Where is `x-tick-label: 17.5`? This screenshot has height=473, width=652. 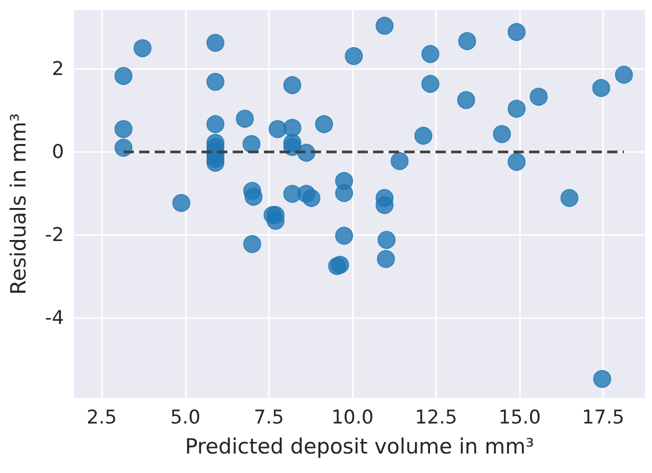
x-tick-label: 17.5 is located at coordinates (603, 417).